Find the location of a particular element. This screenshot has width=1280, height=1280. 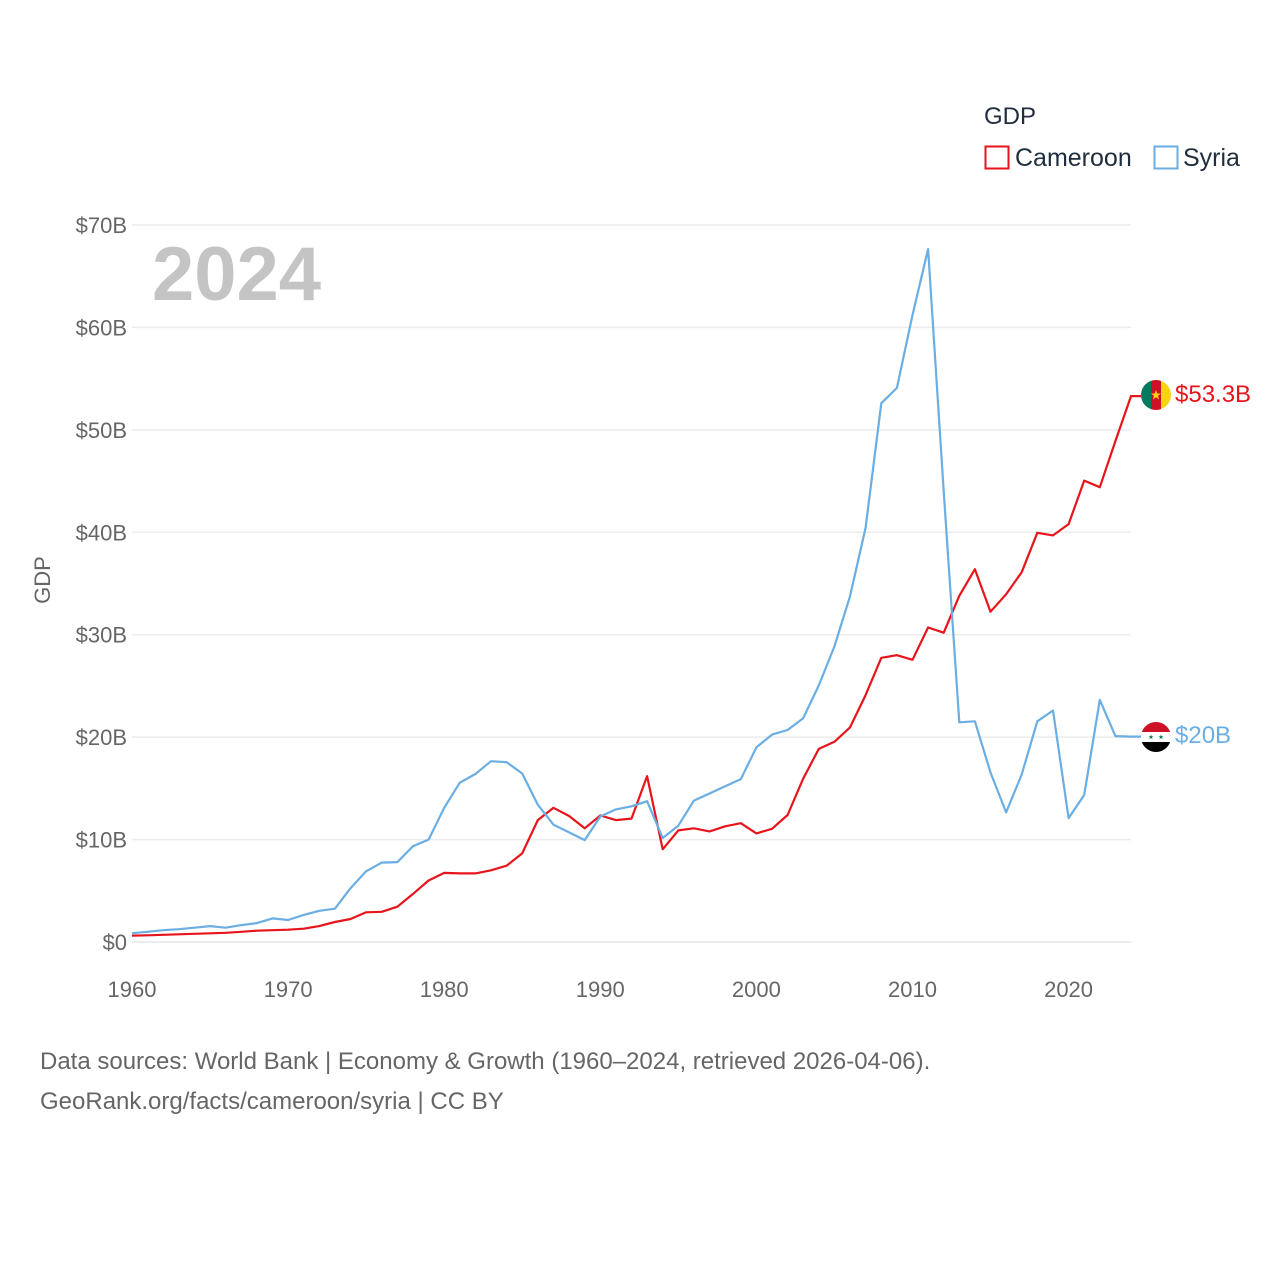

y-tick-label: $40B is located at coordinates (101, 532).